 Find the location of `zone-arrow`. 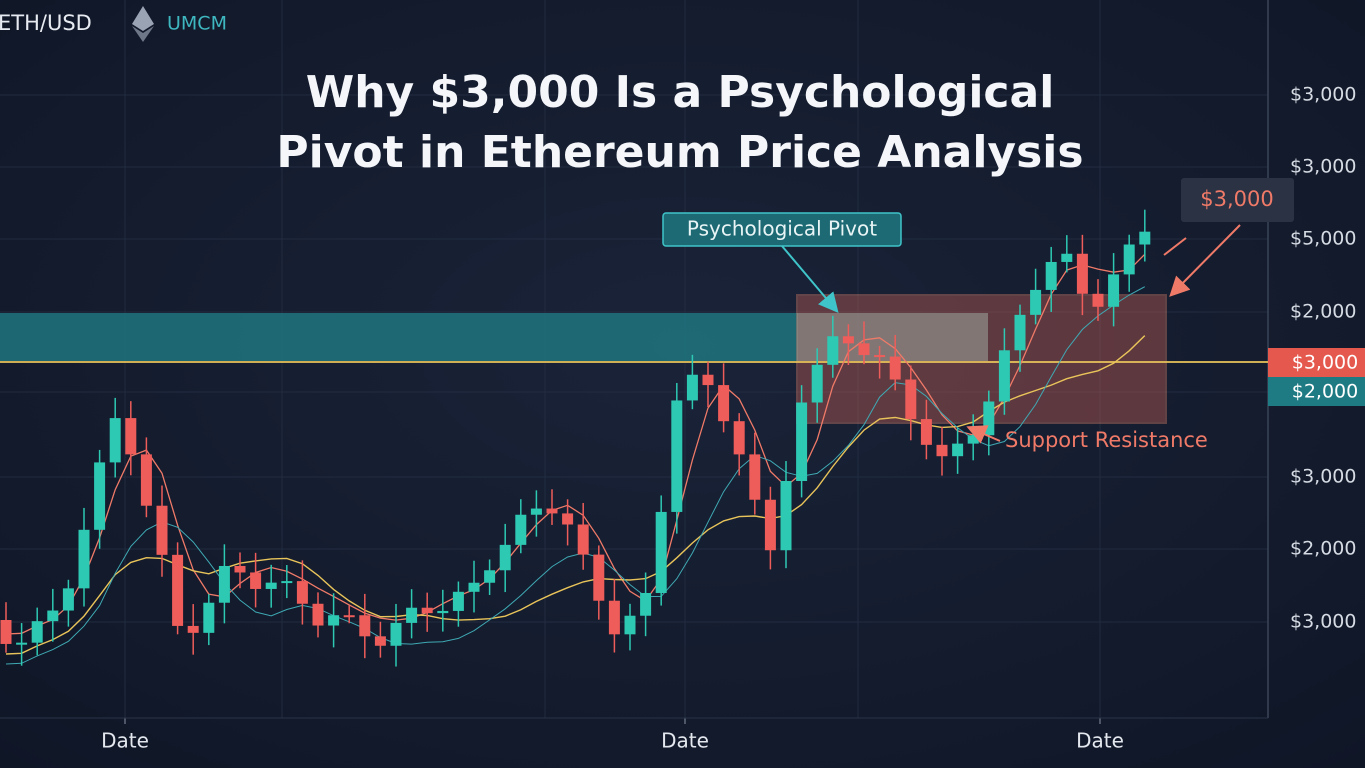

zone-arrow is located at coordinates (983, 434).